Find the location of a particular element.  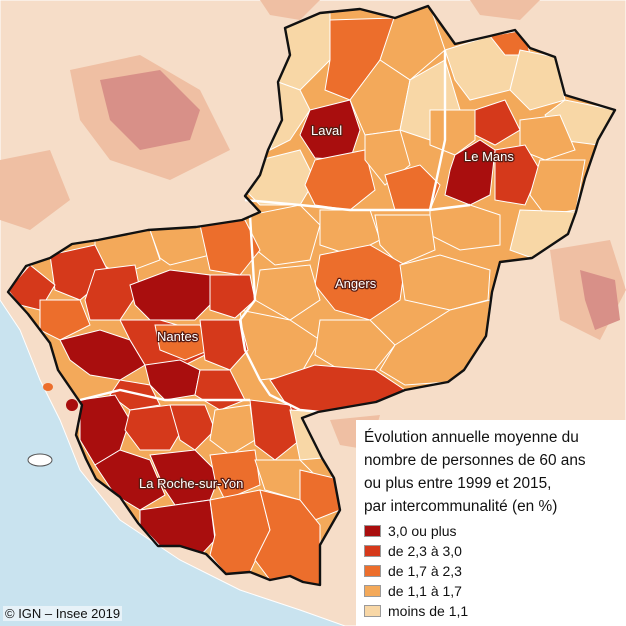

city-label-la-roche-sur-yon: La Roche-sur-Yon is located at coordinates (191, 483).